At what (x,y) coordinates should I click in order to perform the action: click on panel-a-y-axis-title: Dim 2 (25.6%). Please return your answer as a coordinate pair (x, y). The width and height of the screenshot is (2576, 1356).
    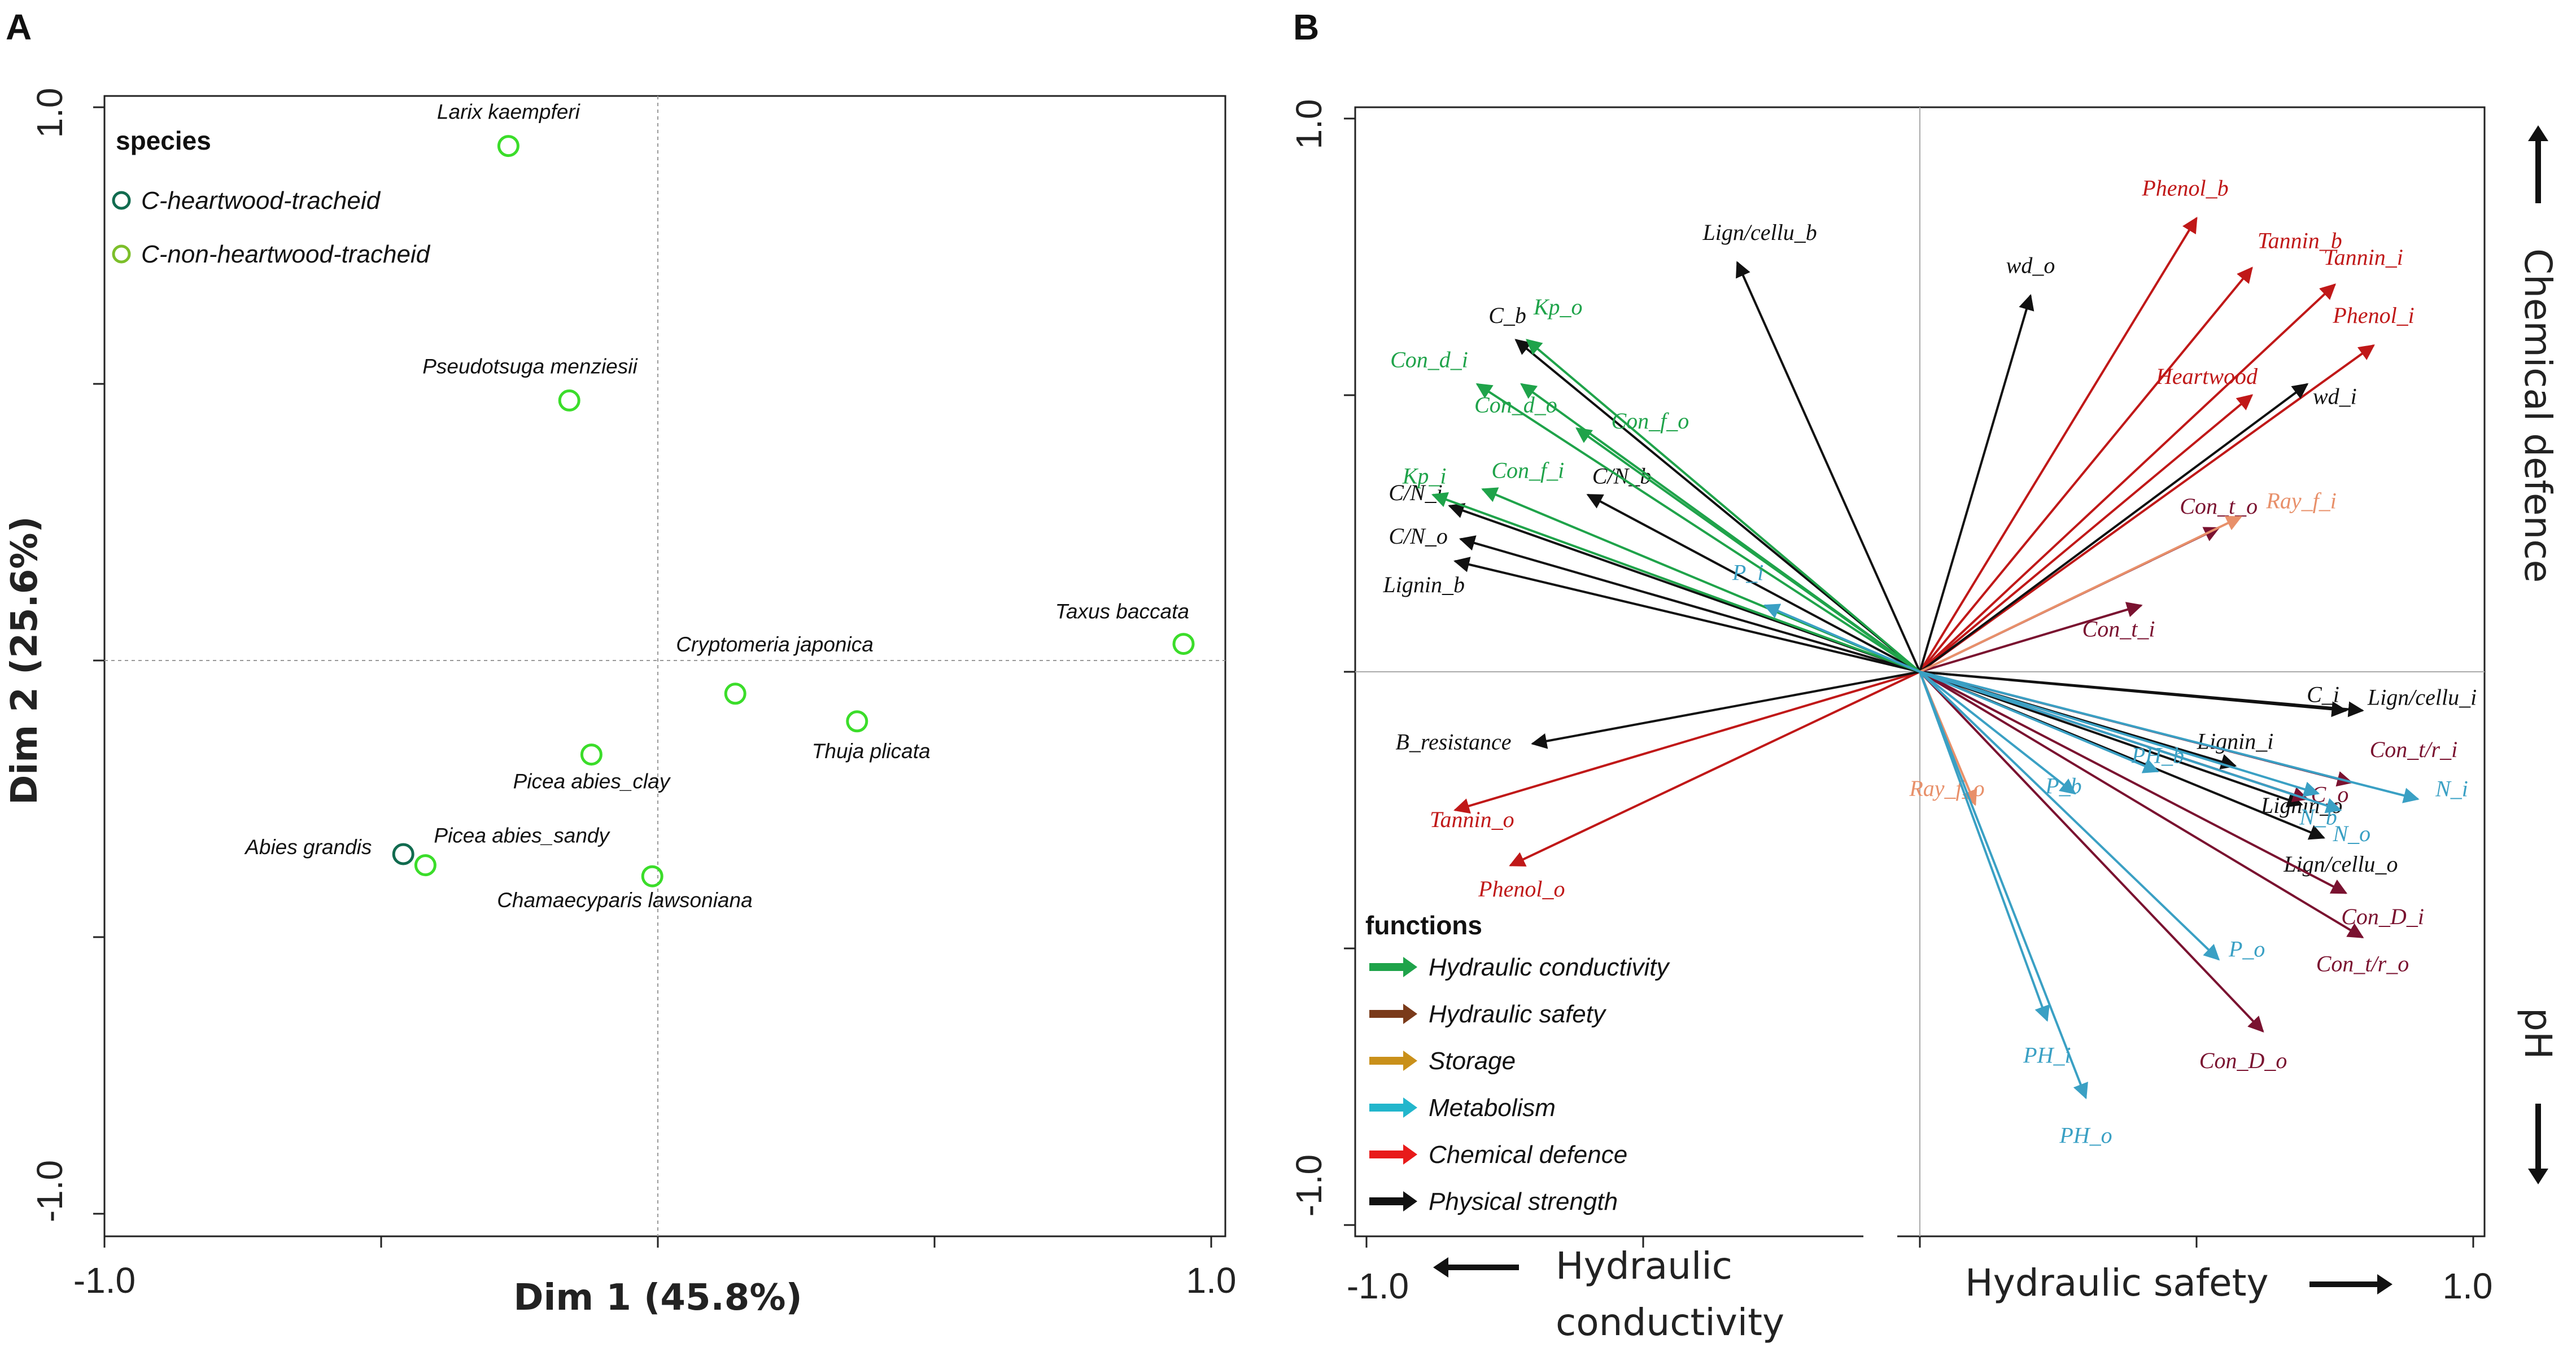
    Looking at the image, I should click on (25, 660).